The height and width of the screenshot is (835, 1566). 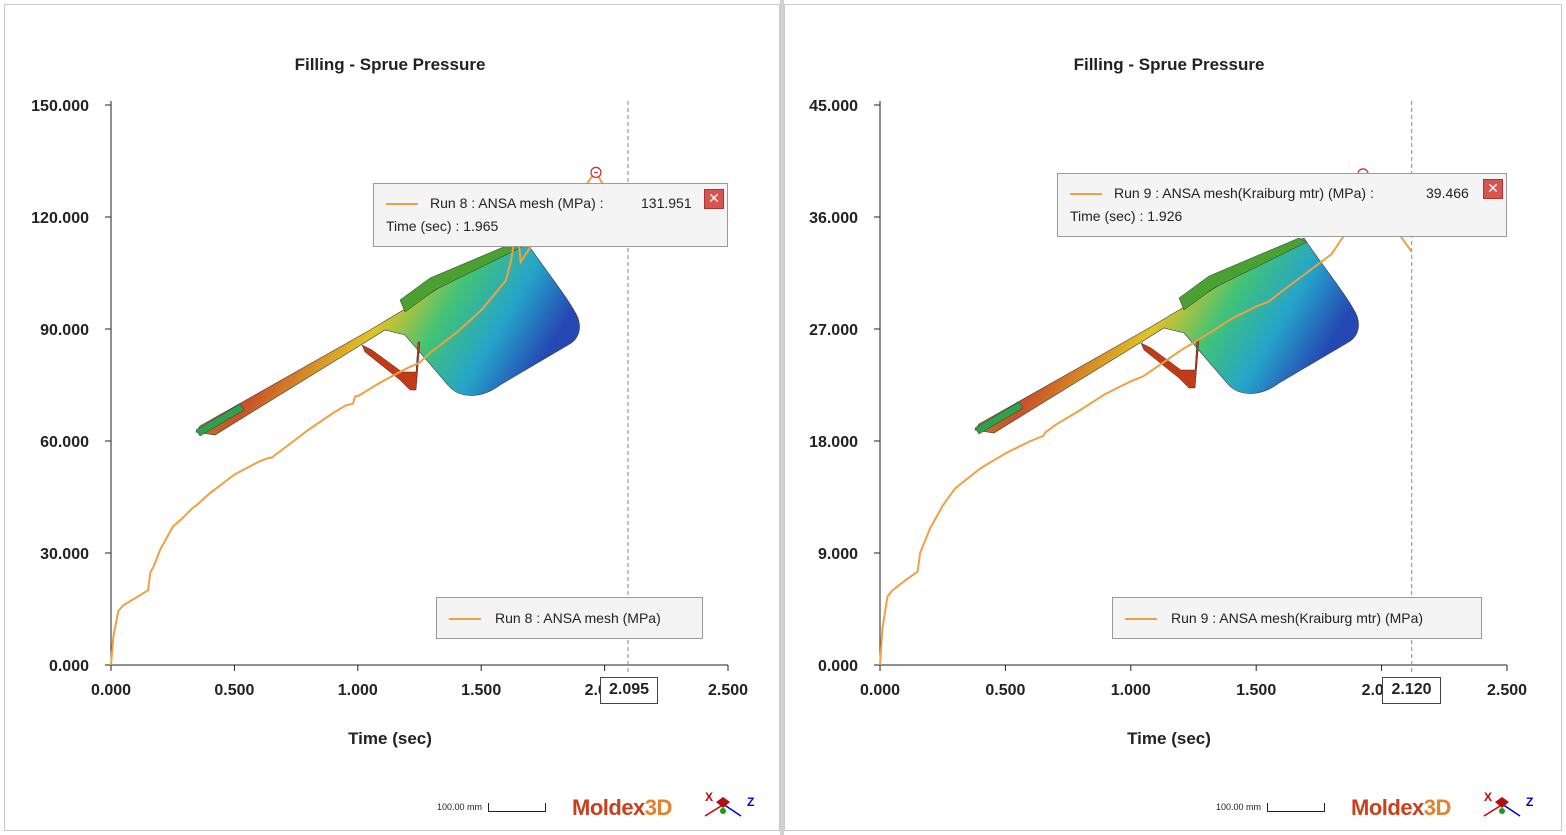 I want to click on tooltip-value: 131.951, so click(x=666, y=203).